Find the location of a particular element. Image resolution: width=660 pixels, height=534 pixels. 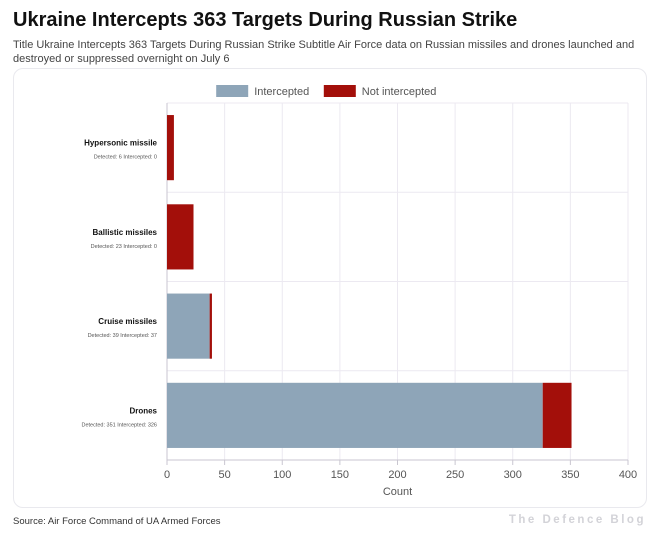

category-detail-label: Detected: 23 Intercepted: 0 is located at coordinates (124, 247).